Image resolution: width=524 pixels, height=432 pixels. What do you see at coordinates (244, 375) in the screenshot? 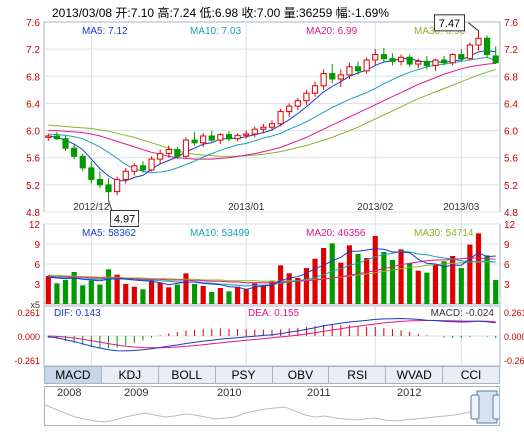
I see `tab-psy: PSY` at bounding box center [244, 375].